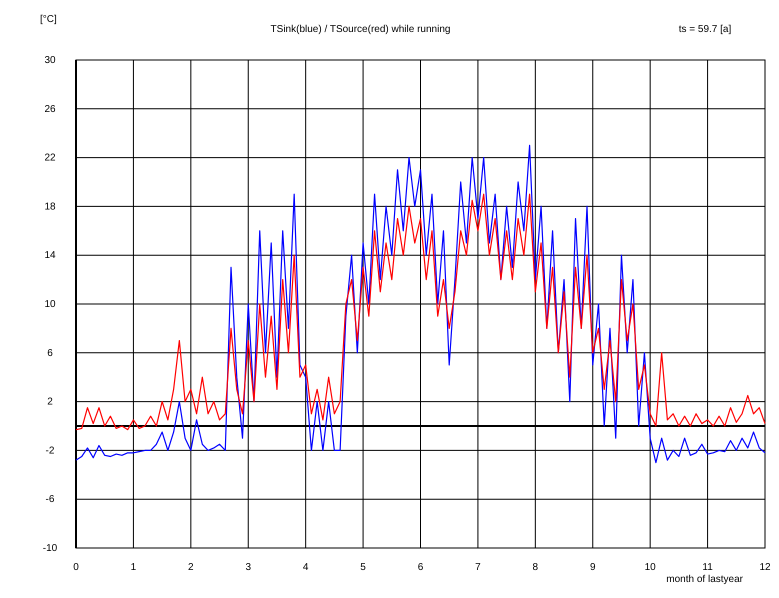 Image resolution: width=779 pixels, height=598 pixels. Describe the element at coordinates (191, 567) in the screenshot. I see `x-tick-label: 2` at that location.